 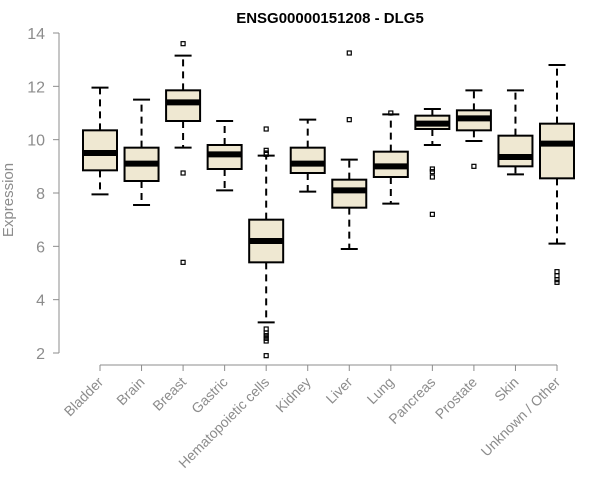 What do you see at coordinates (432, 162) in the screenshot?
I see `box-pancreas` at bounding box center [432, 162].